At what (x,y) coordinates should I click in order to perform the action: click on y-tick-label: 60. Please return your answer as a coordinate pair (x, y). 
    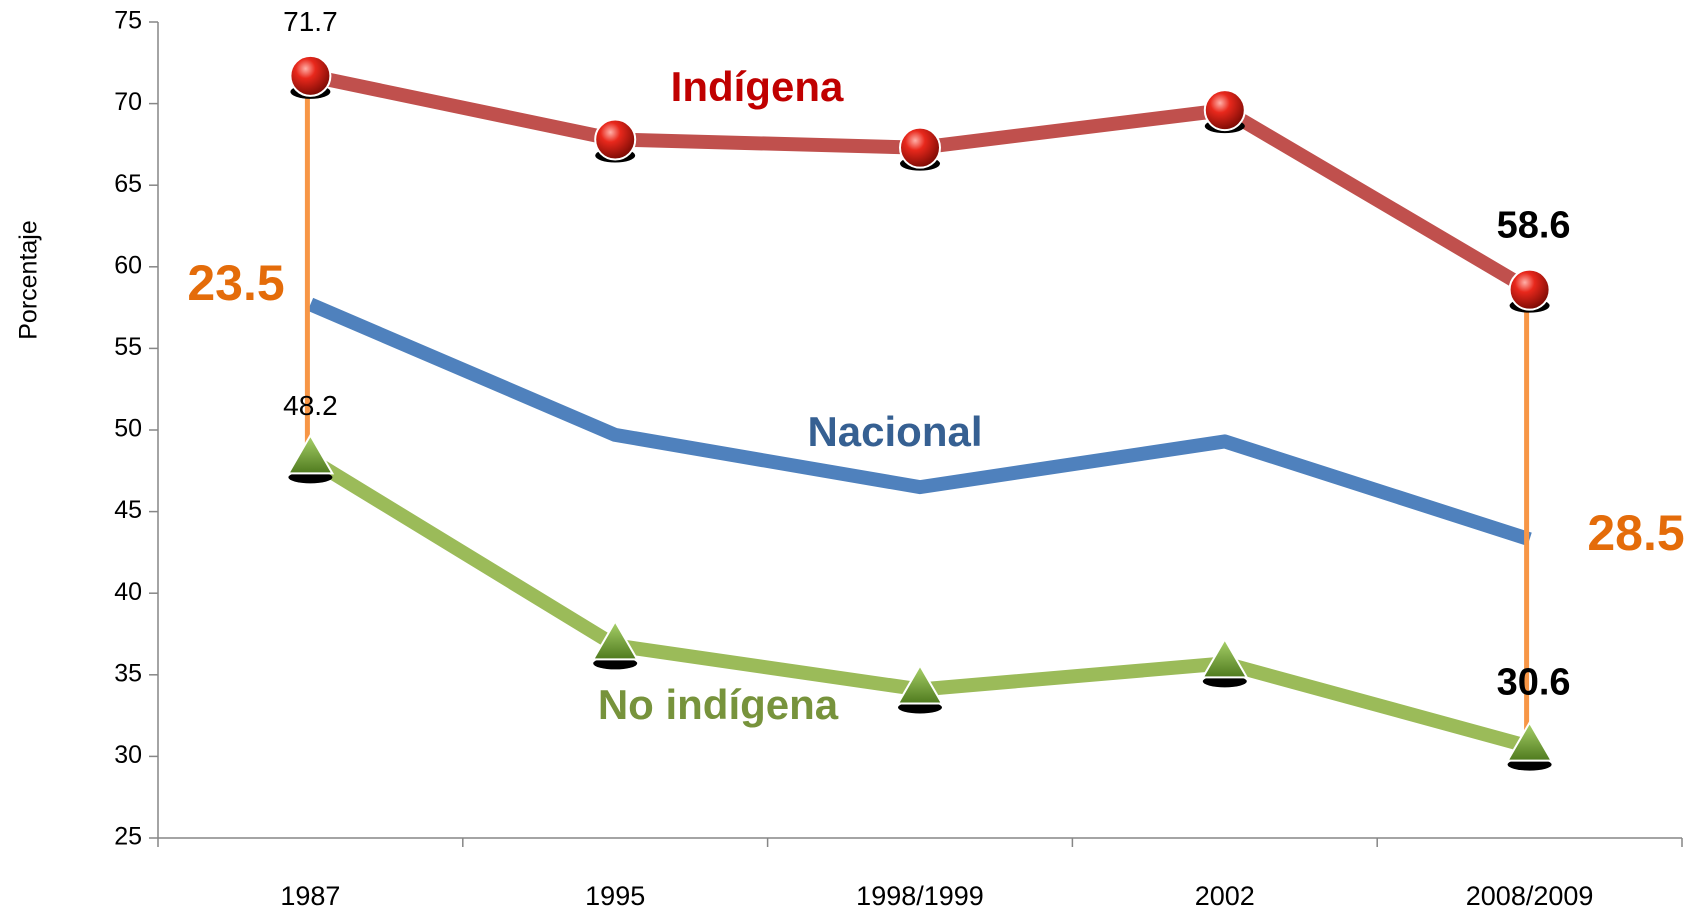
    Looking at the image, I should click on (128, 265).